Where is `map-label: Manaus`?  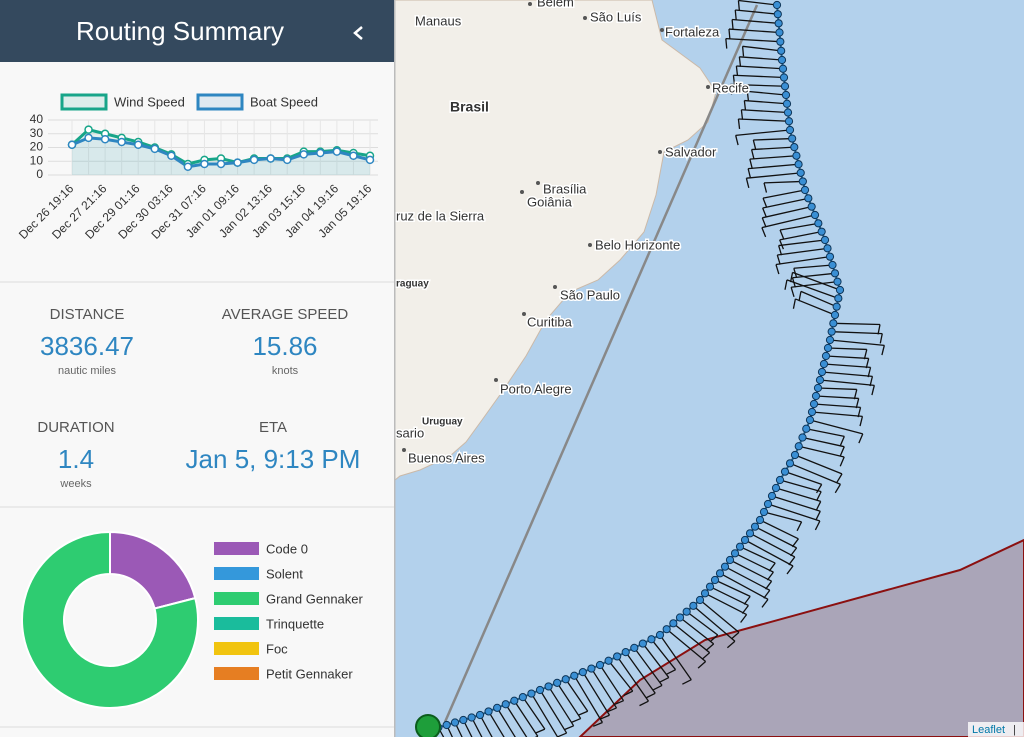 map-label: Manaus is located at coordinates (438, 20).